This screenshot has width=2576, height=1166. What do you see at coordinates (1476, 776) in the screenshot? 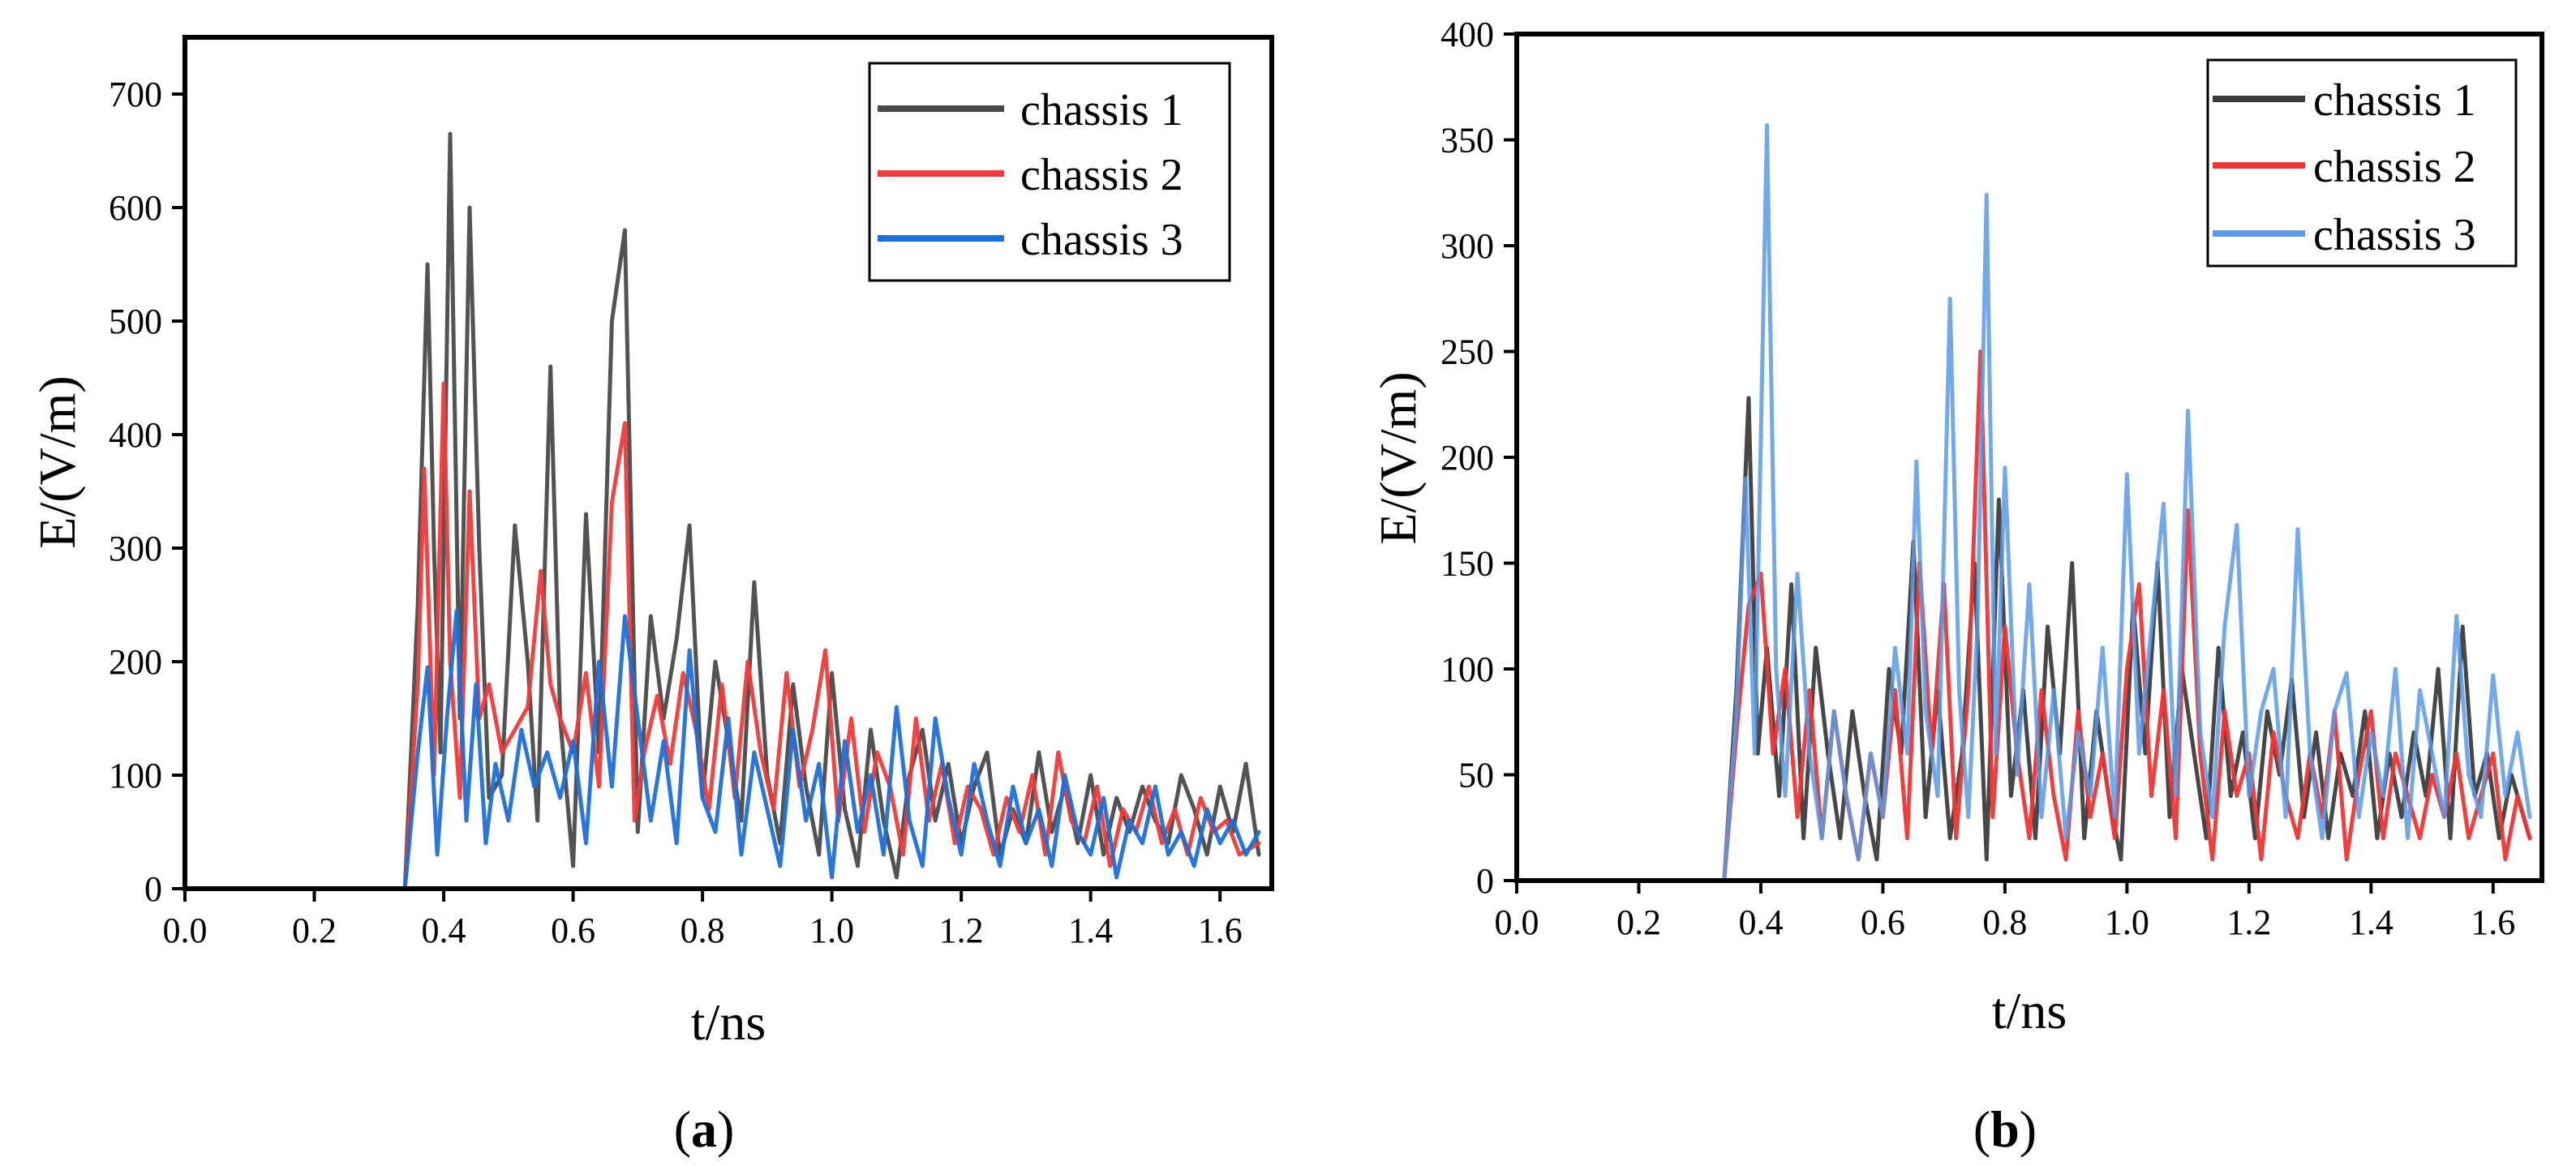
I see `y-tick-label: 50` at bounding box center [1476, 776].